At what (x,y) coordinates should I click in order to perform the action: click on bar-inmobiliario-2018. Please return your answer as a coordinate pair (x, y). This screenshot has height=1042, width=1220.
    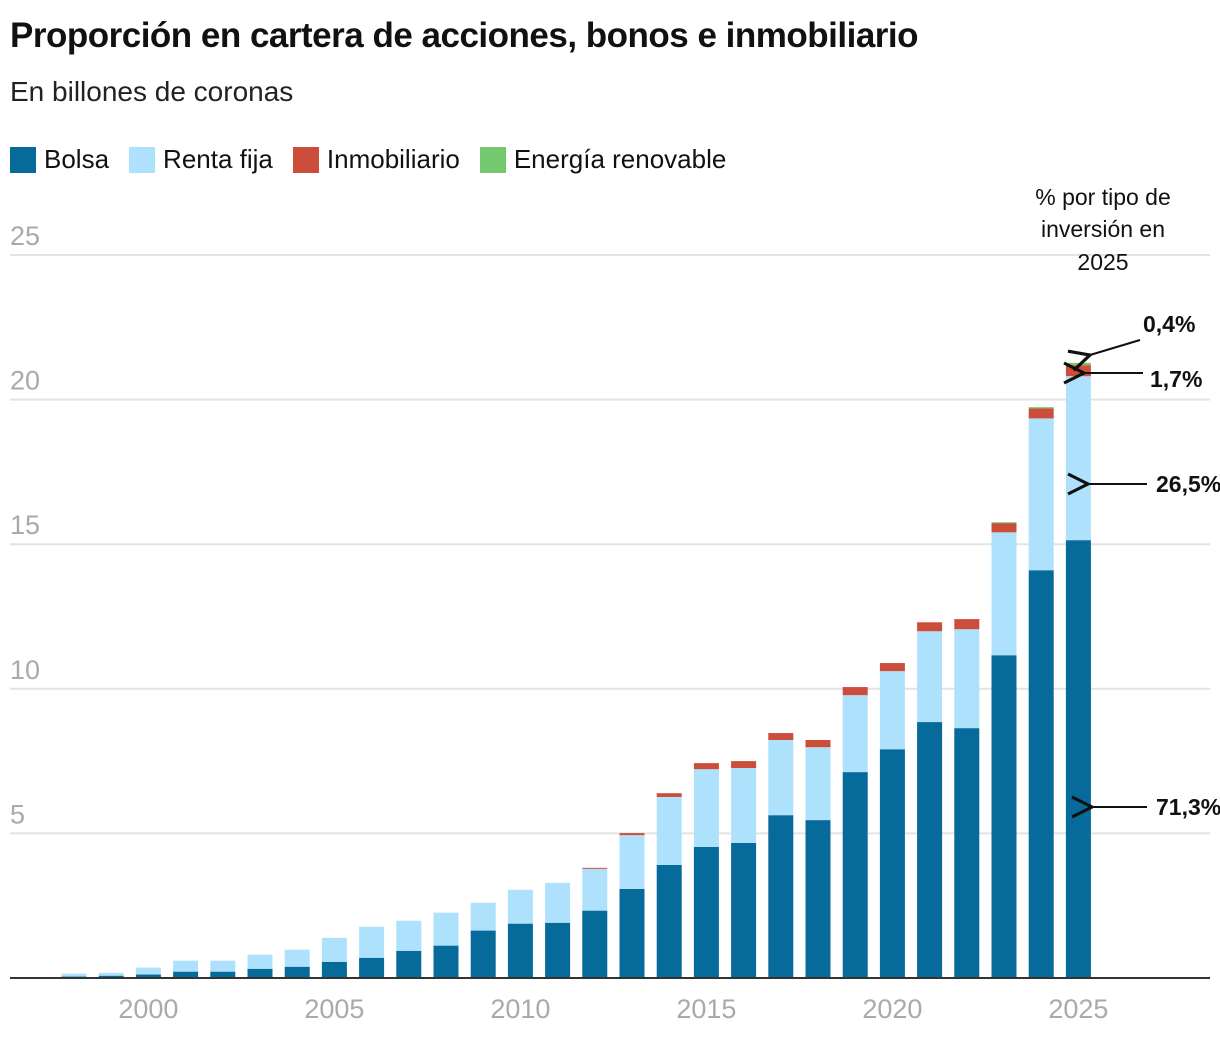
    Looking at the image, I should click on (818, 743).